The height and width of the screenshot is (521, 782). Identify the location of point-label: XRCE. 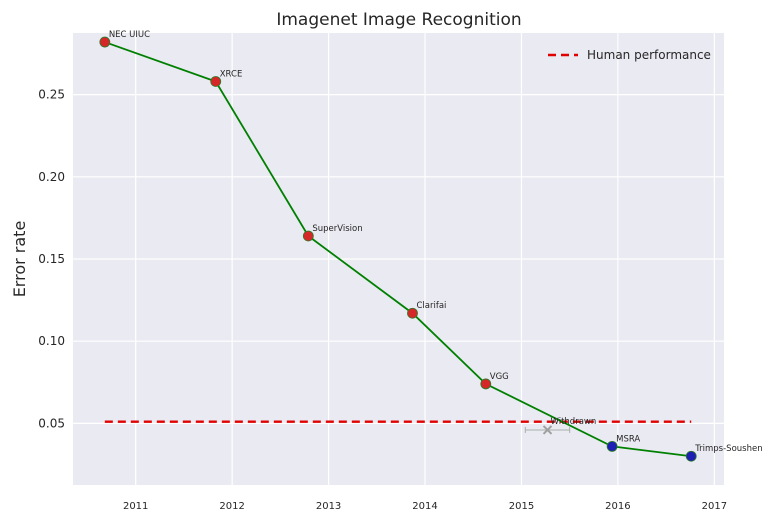
(231, 74).